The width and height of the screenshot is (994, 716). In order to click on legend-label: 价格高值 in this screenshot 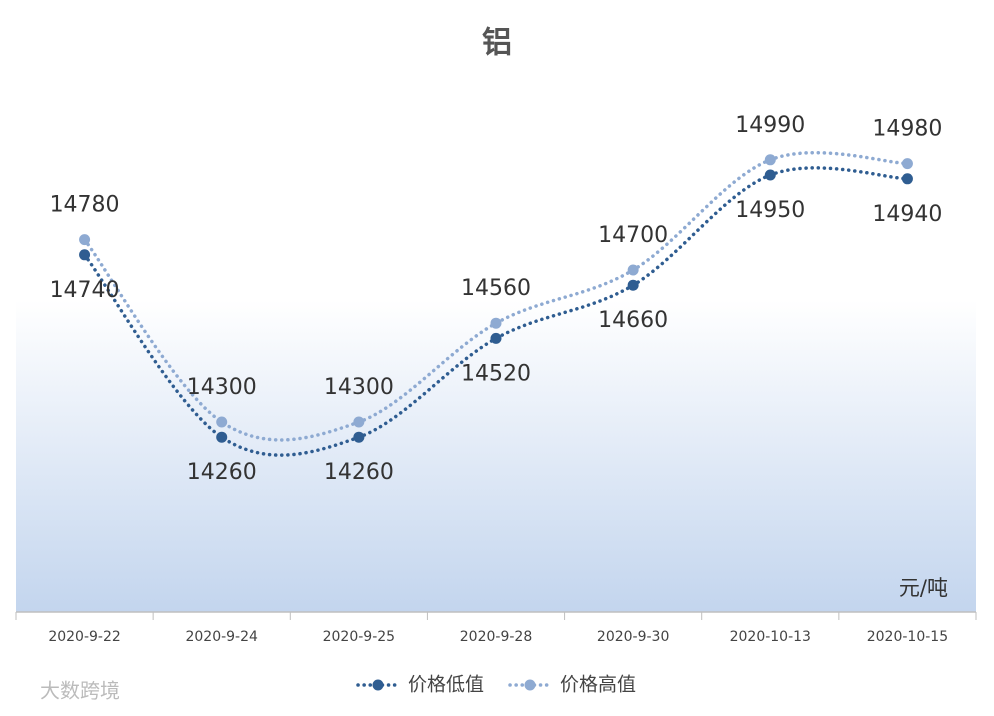, I will do `click(598, 685)`.